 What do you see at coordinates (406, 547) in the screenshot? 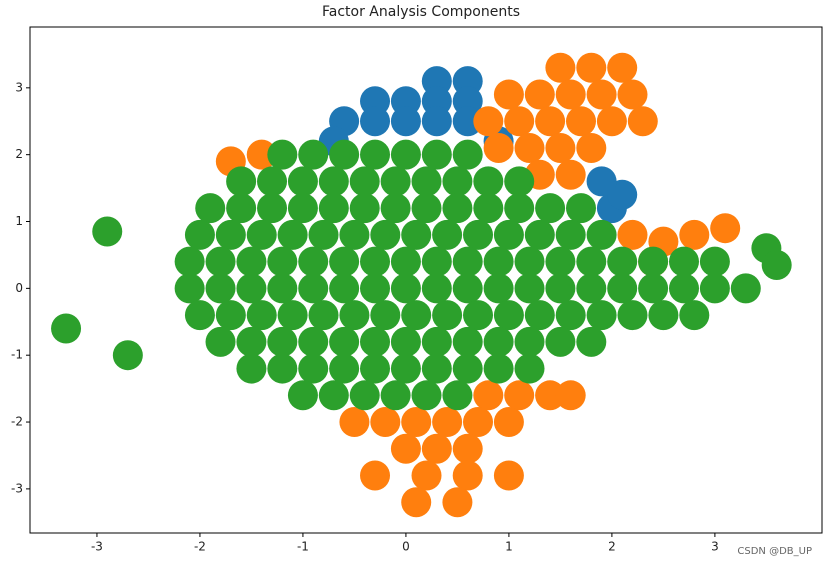
I see `x-tick-label: 0` at bounding box center [406, 547].